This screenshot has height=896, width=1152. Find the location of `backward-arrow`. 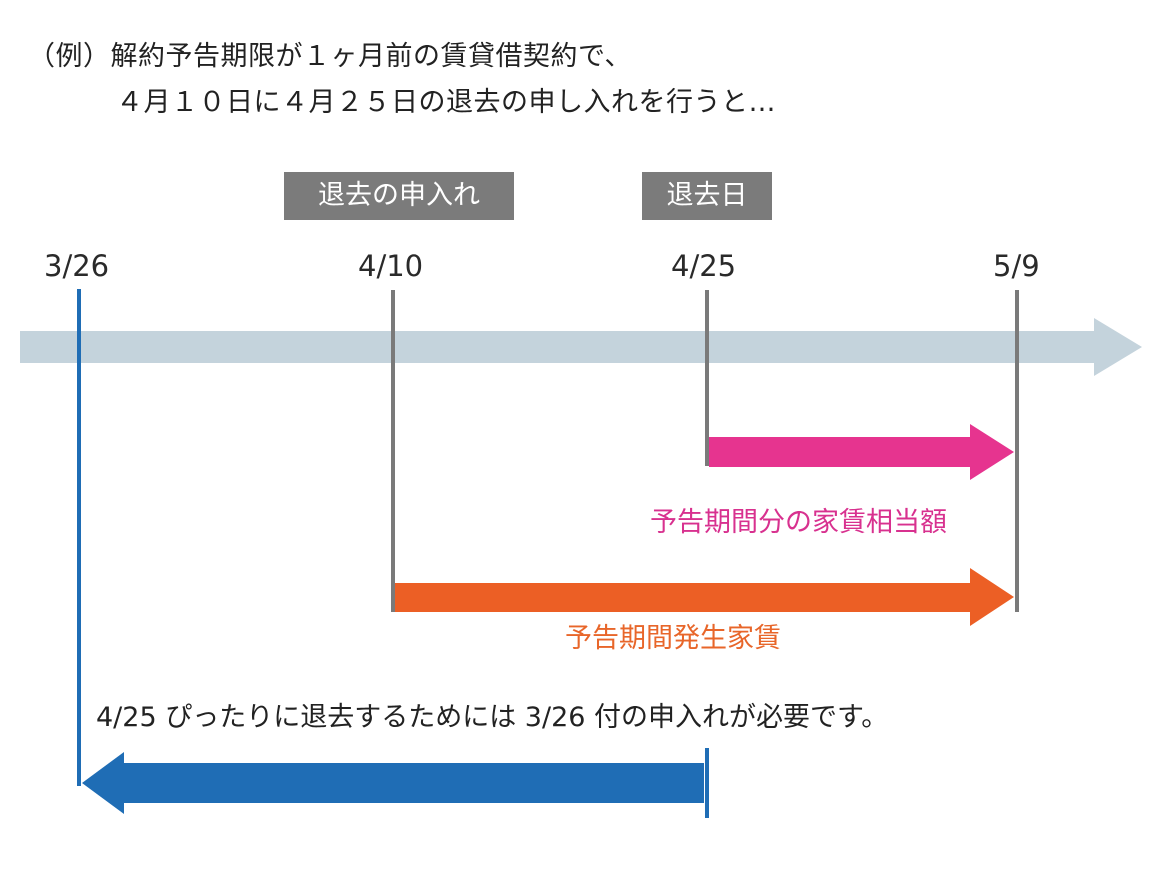

backward-arrow is located at coordinates (393, 783).